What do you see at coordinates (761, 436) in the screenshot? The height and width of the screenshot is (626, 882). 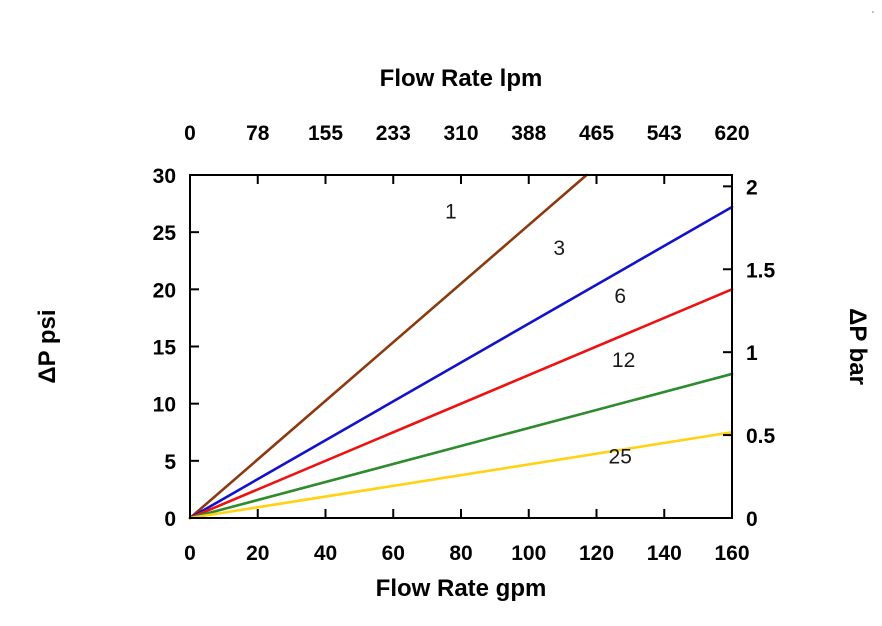 I see `right-axis-tick-label: 0.5` at bounding box center [761, 436].